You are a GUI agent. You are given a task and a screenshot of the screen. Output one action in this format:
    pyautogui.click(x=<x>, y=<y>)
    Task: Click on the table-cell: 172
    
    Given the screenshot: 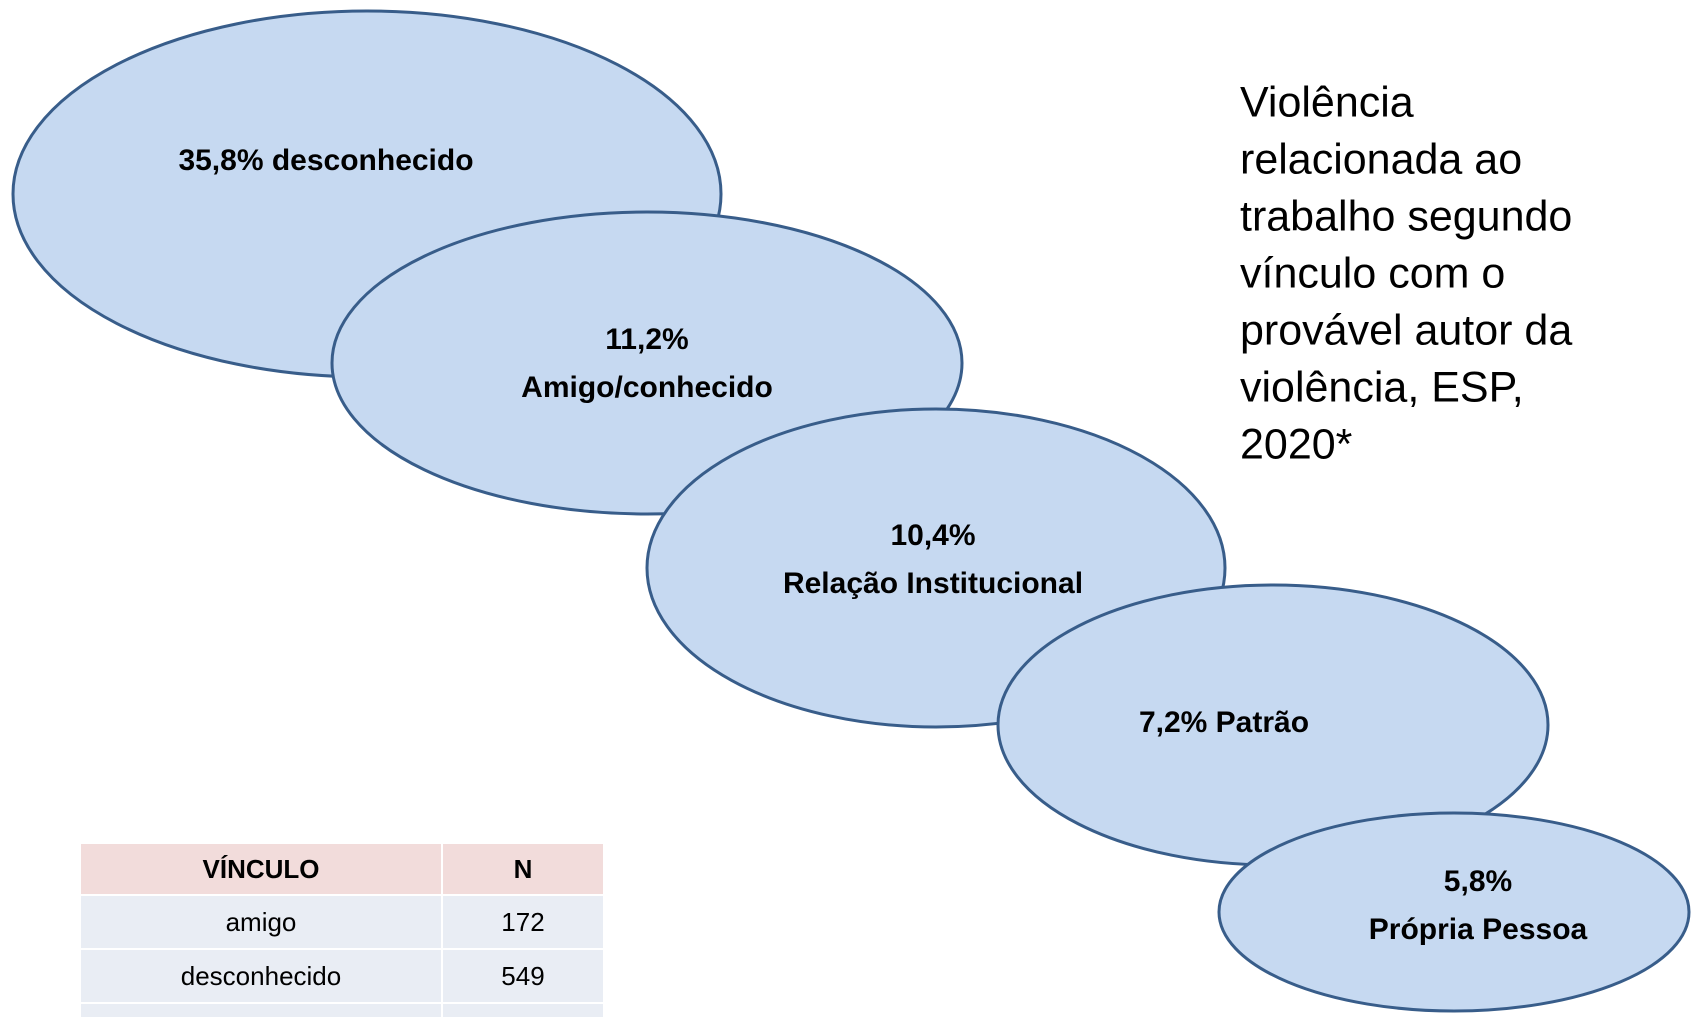 What is the action you would take?
    pyautogui.click(x=522, y=922)
    